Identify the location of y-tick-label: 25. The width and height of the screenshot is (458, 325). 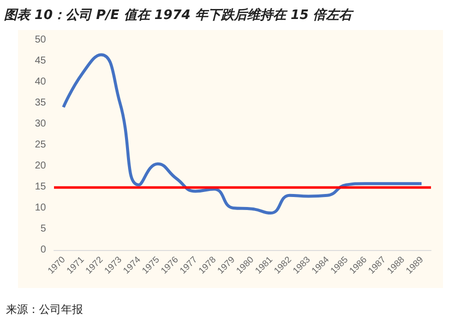
(40, 145).